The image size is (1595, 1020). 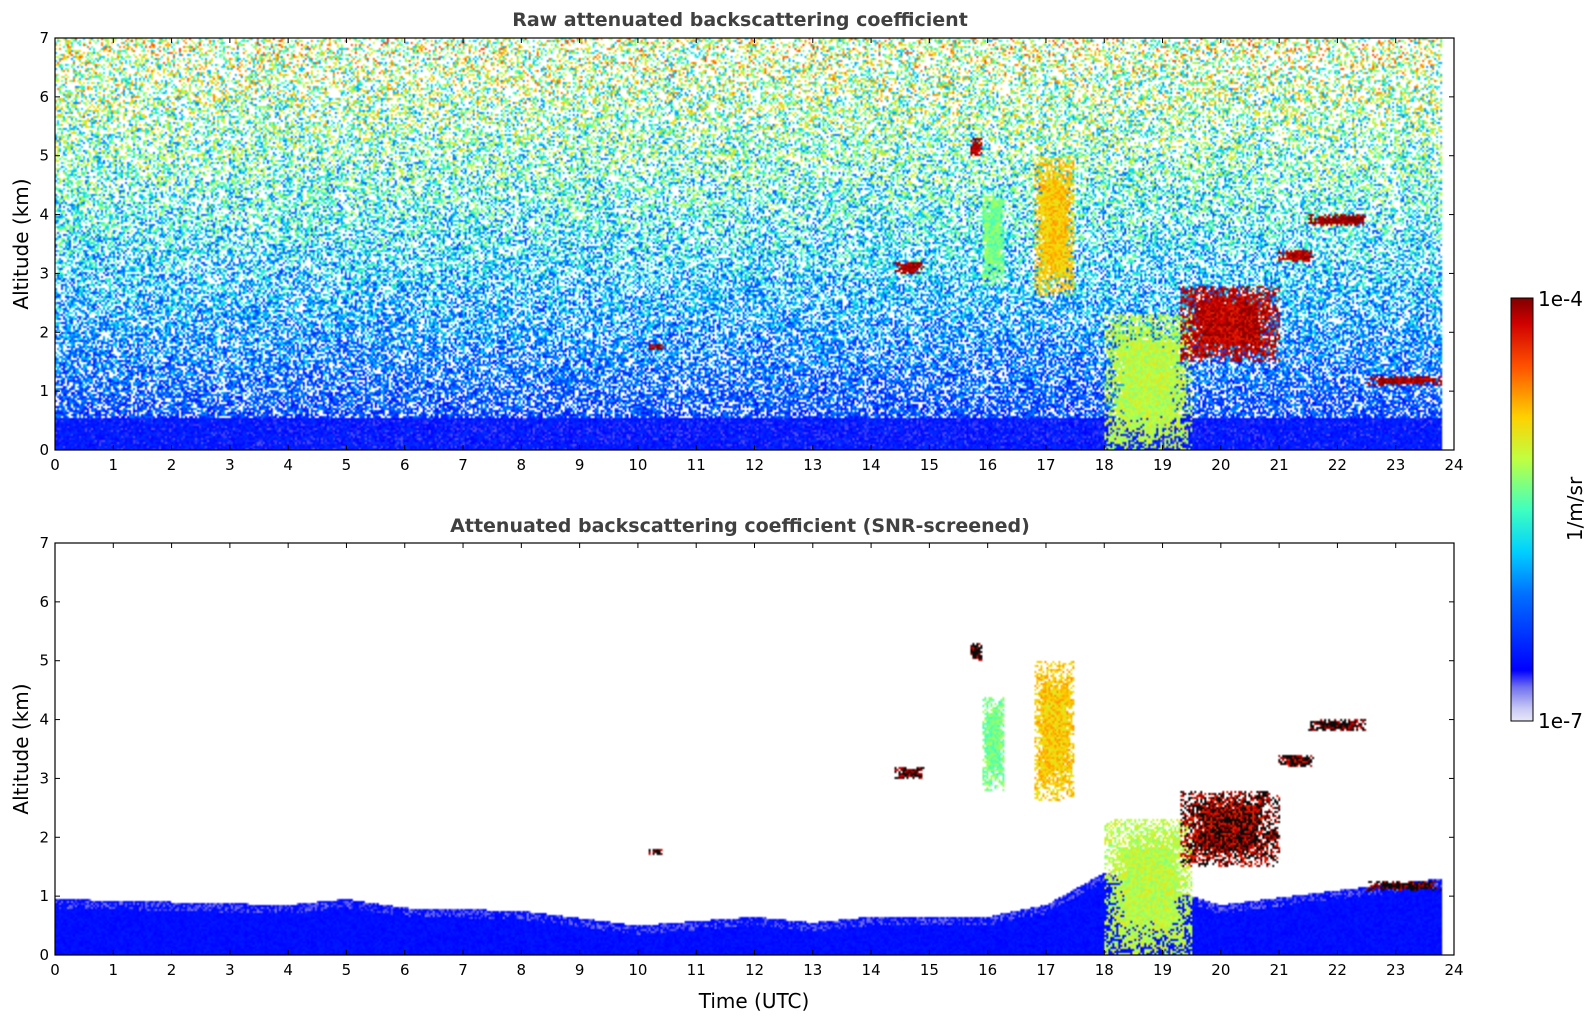 What do you see at coordinates (44, 955) in the screenshot?
I see `y-tick-label-screened-0: 0` at bounding box center [44, 955].